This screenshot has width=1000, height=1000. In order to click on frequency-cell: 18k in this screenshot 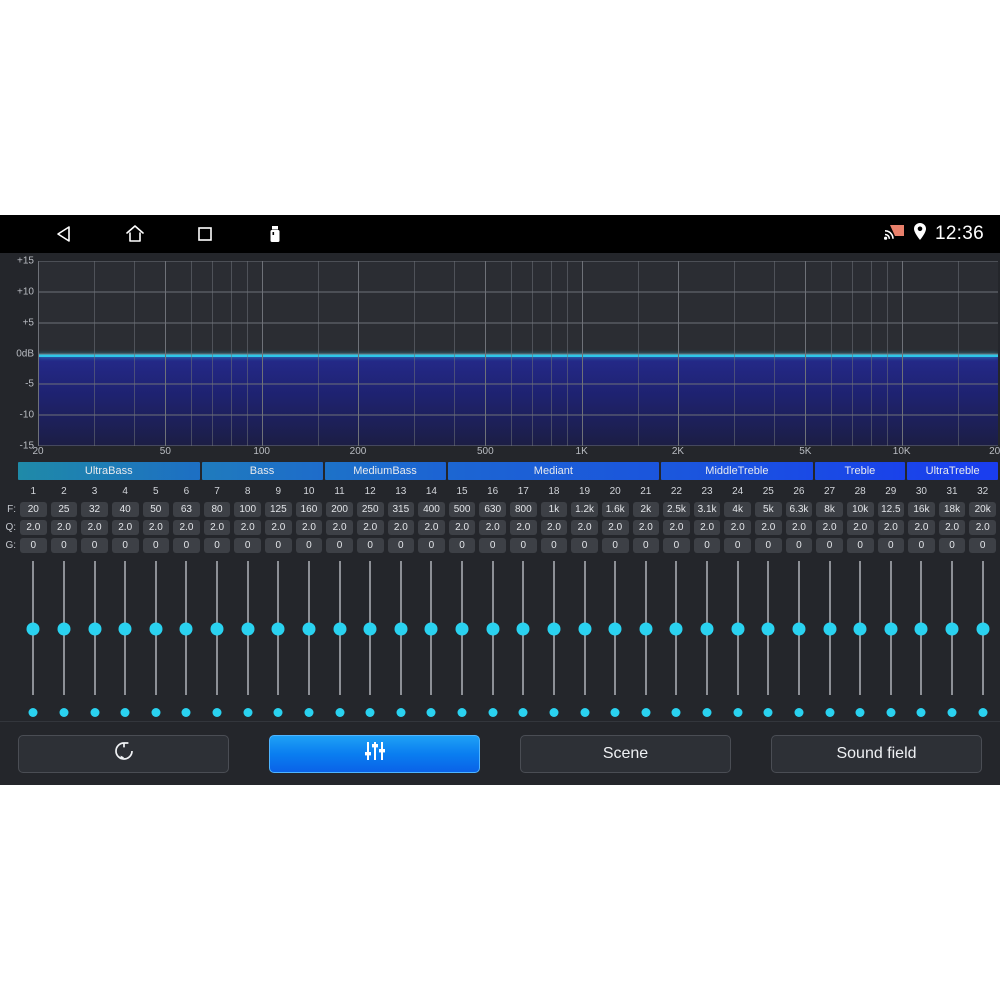, I will do `click(952, 509)`.